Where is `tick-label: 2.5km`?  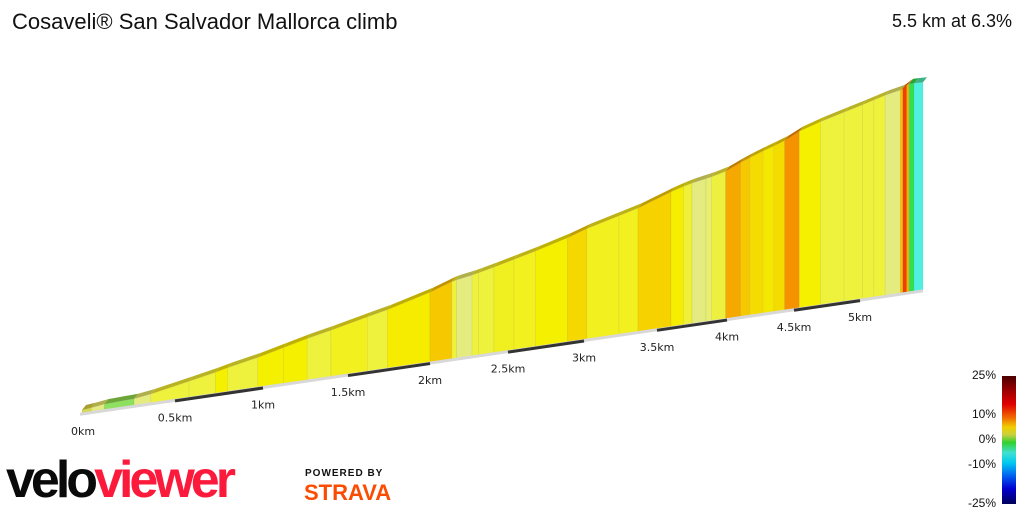
tick-label: 2.5km is located at coordinates (508, 369).